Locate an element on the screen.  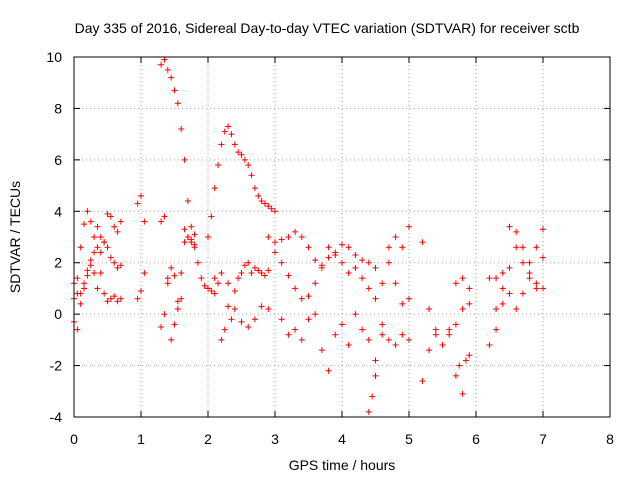
y-tick-label: -2 is located at coordinates (56, 366).